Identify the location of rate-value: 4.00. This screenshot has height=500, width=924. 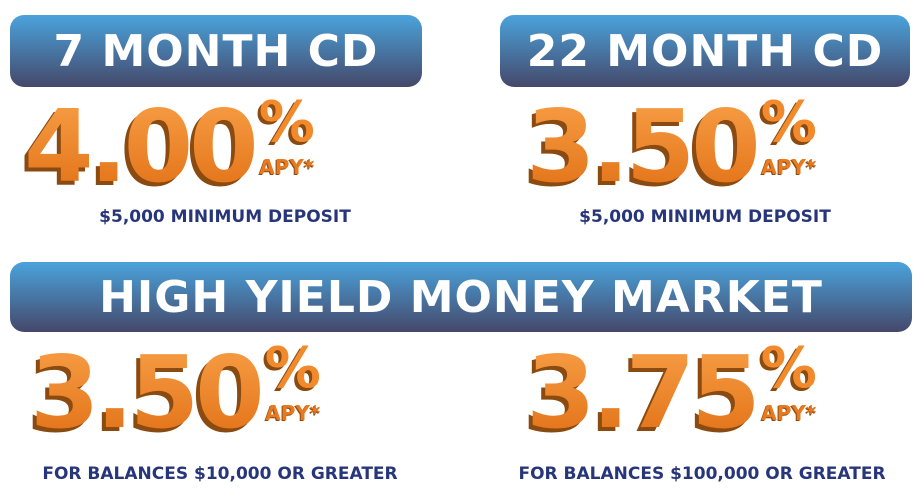
(141, 146).